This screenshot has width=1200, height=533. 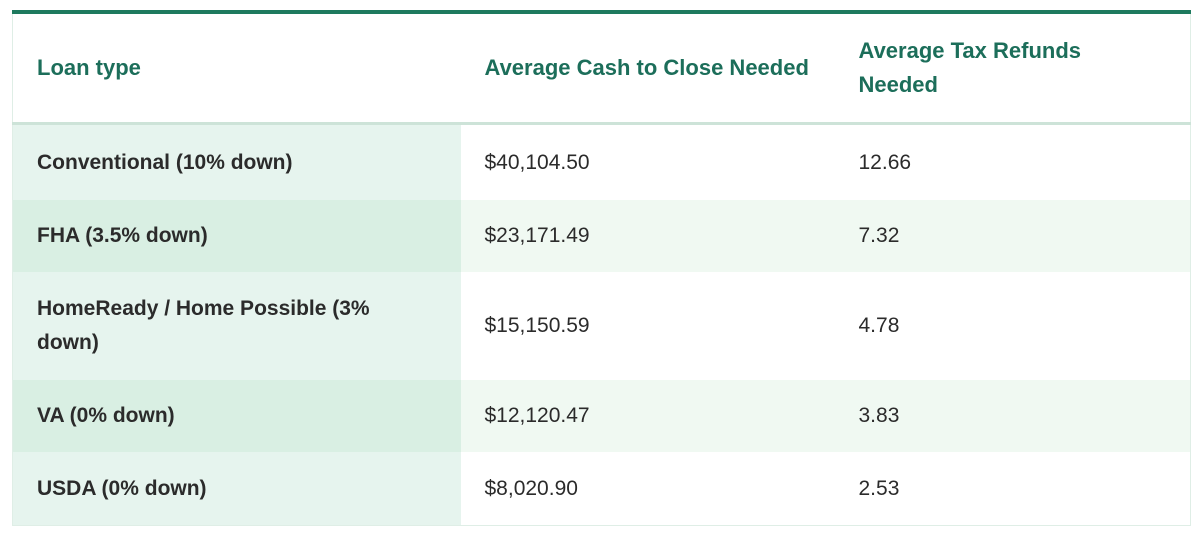 I want to click on value-cell: 3.83, so click(x=1012, y=416).